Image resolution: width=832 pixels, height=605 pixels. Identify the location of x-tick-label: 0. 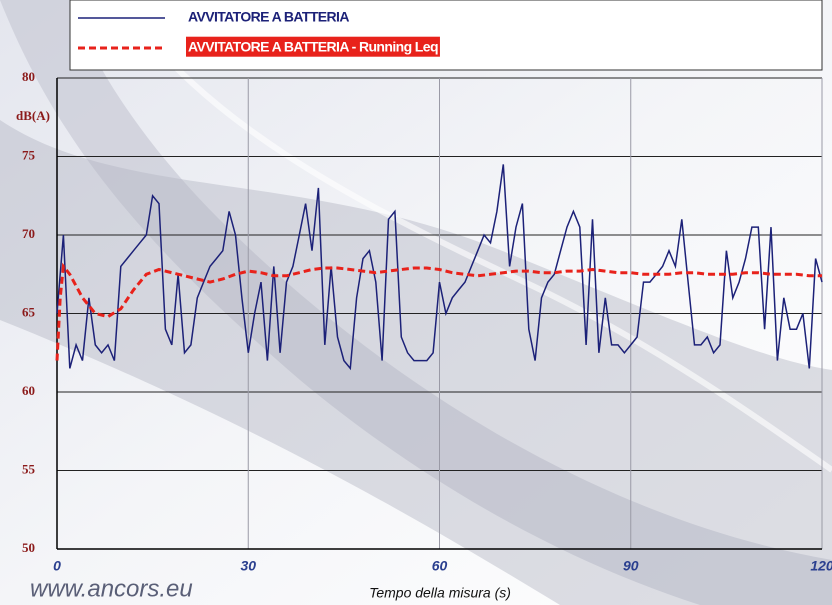
(57, 566).